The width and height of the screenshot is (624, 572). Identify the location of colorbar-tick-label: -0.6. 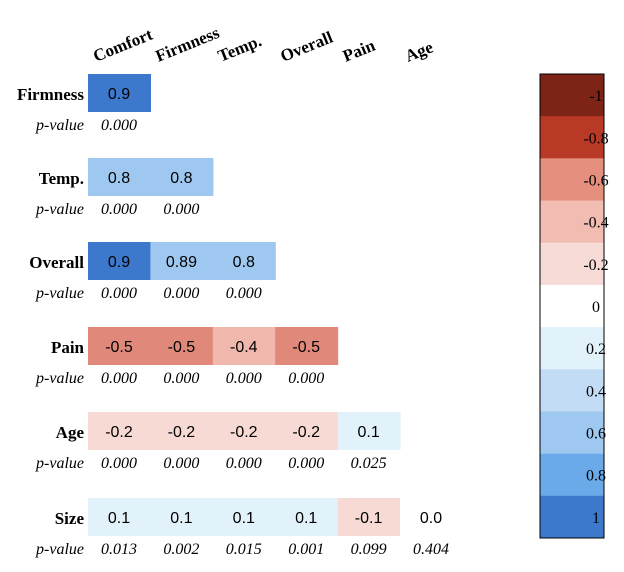
(595, 180).